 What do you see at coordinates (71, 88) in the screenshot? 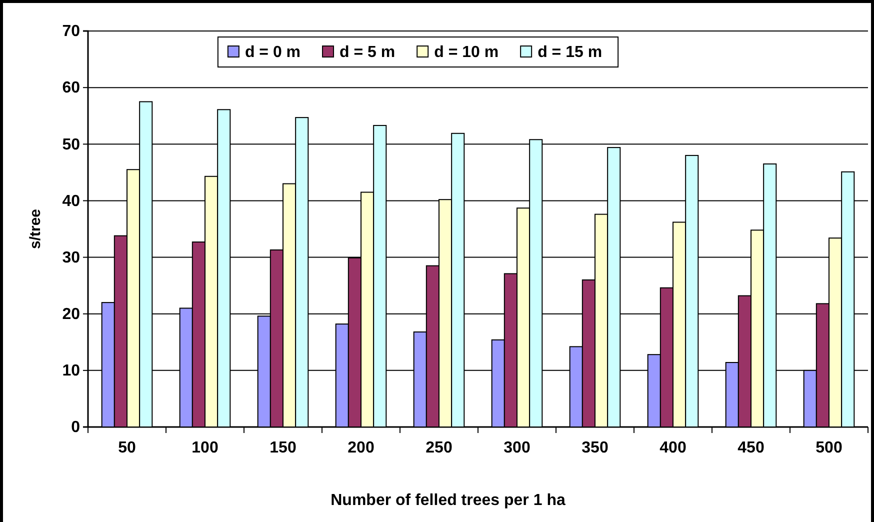
I see `y-tick-label: 60` at bounding box center [71, 88].